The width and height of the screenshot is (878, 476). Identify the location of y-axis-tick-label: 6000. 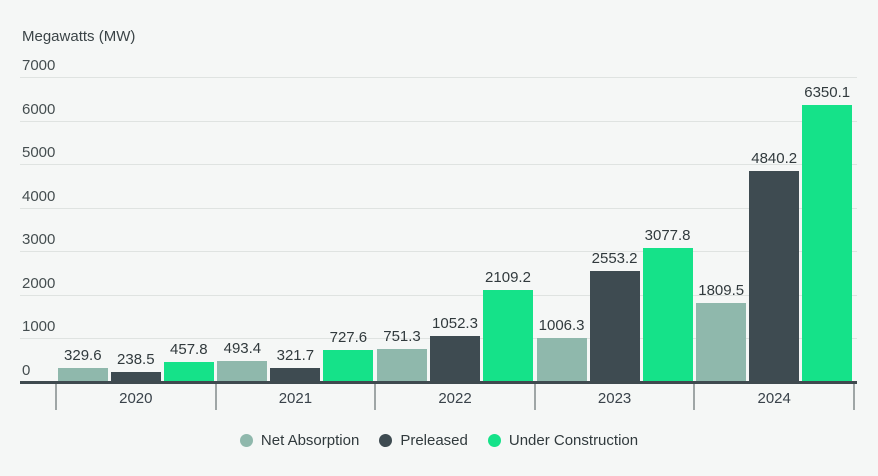
(39, 109).